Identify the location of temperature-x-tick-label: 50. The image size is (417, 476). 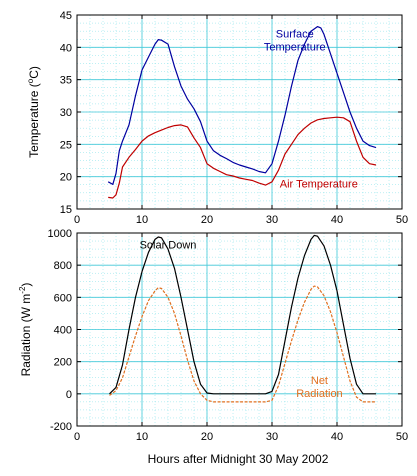
(402, 220).